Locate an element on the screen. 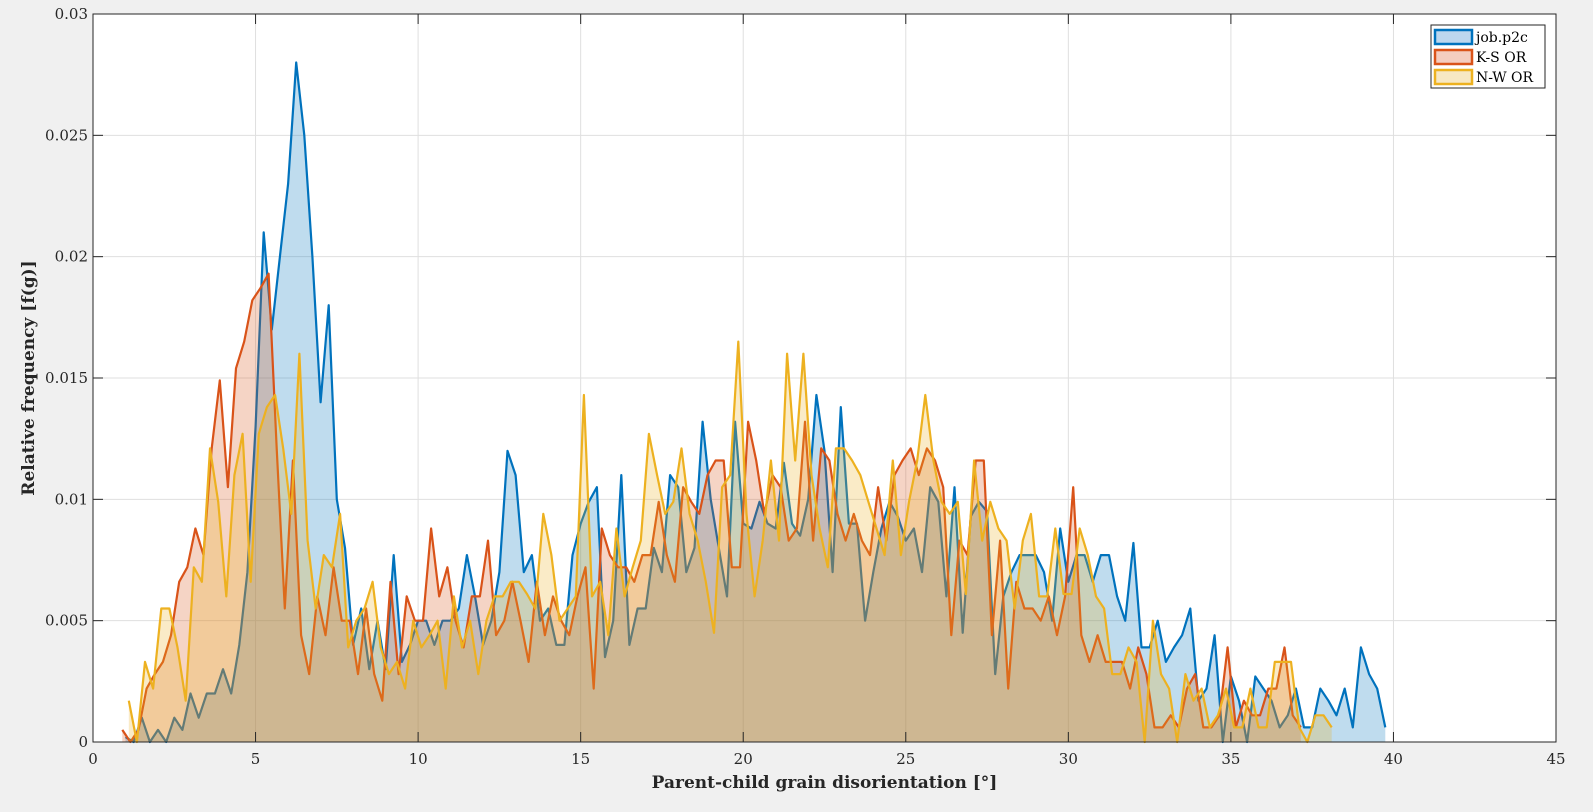 This screenshot has width=1593, height=812. x-tick-label: 10 is located at coordinates (418, 759).